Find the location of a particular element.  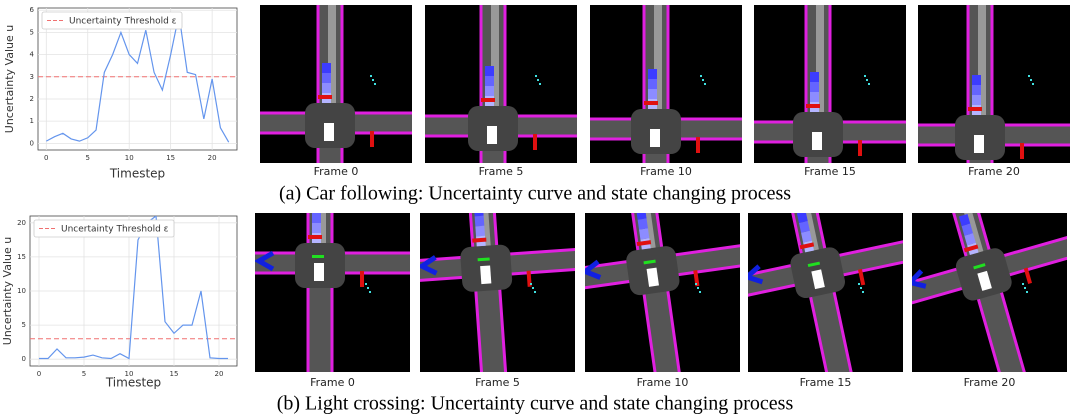

y-tick-label: 2 is located at coordinates (32, 99).